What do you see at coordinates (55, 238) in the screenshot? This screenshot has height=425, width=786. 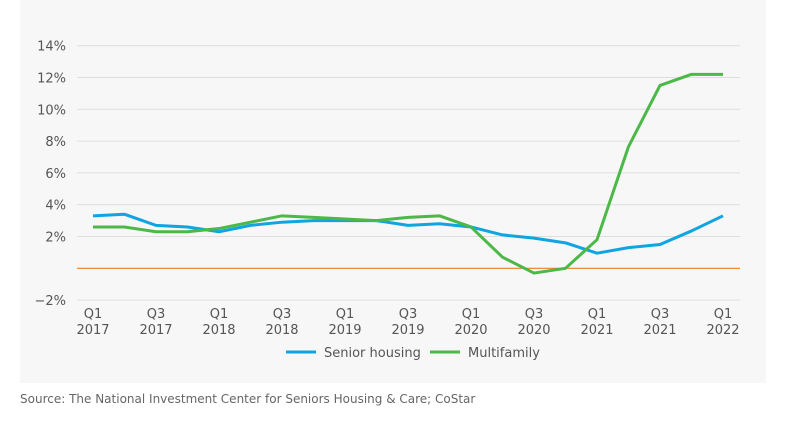 I see `y-tick-label: 2%` at bounding box center [55, 238].